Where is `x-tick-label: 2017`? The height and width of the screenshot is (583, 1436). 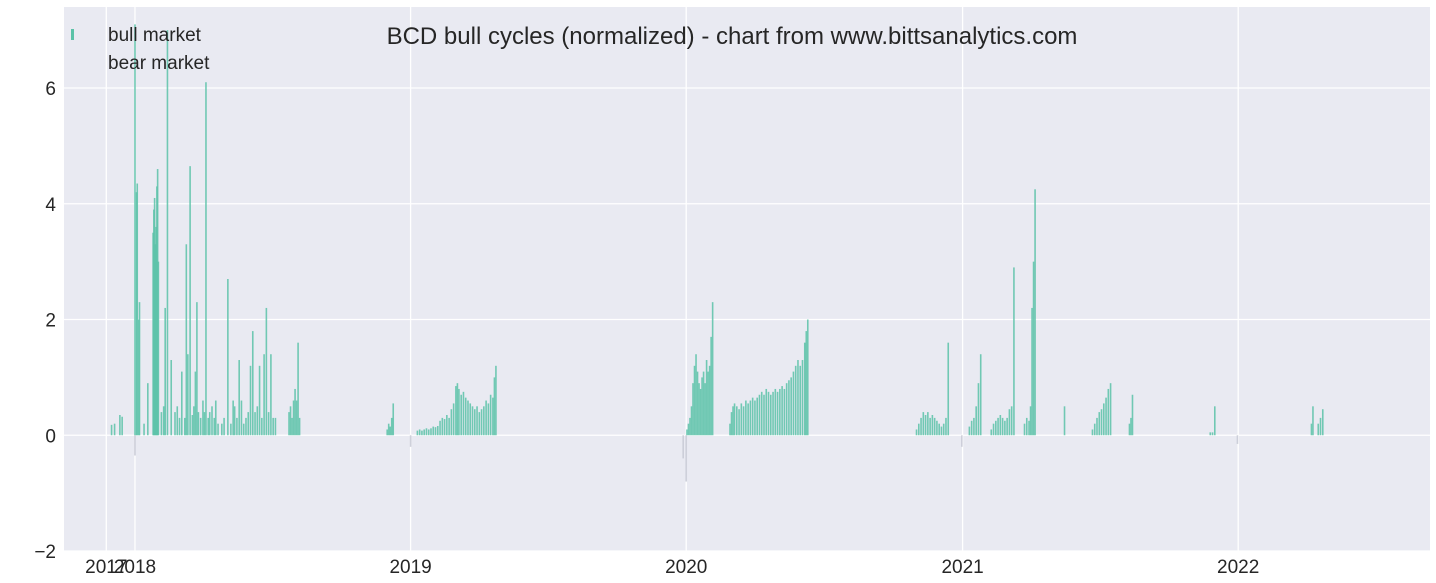 x-tick-label: 2017 is located at coordinates (106, 567).